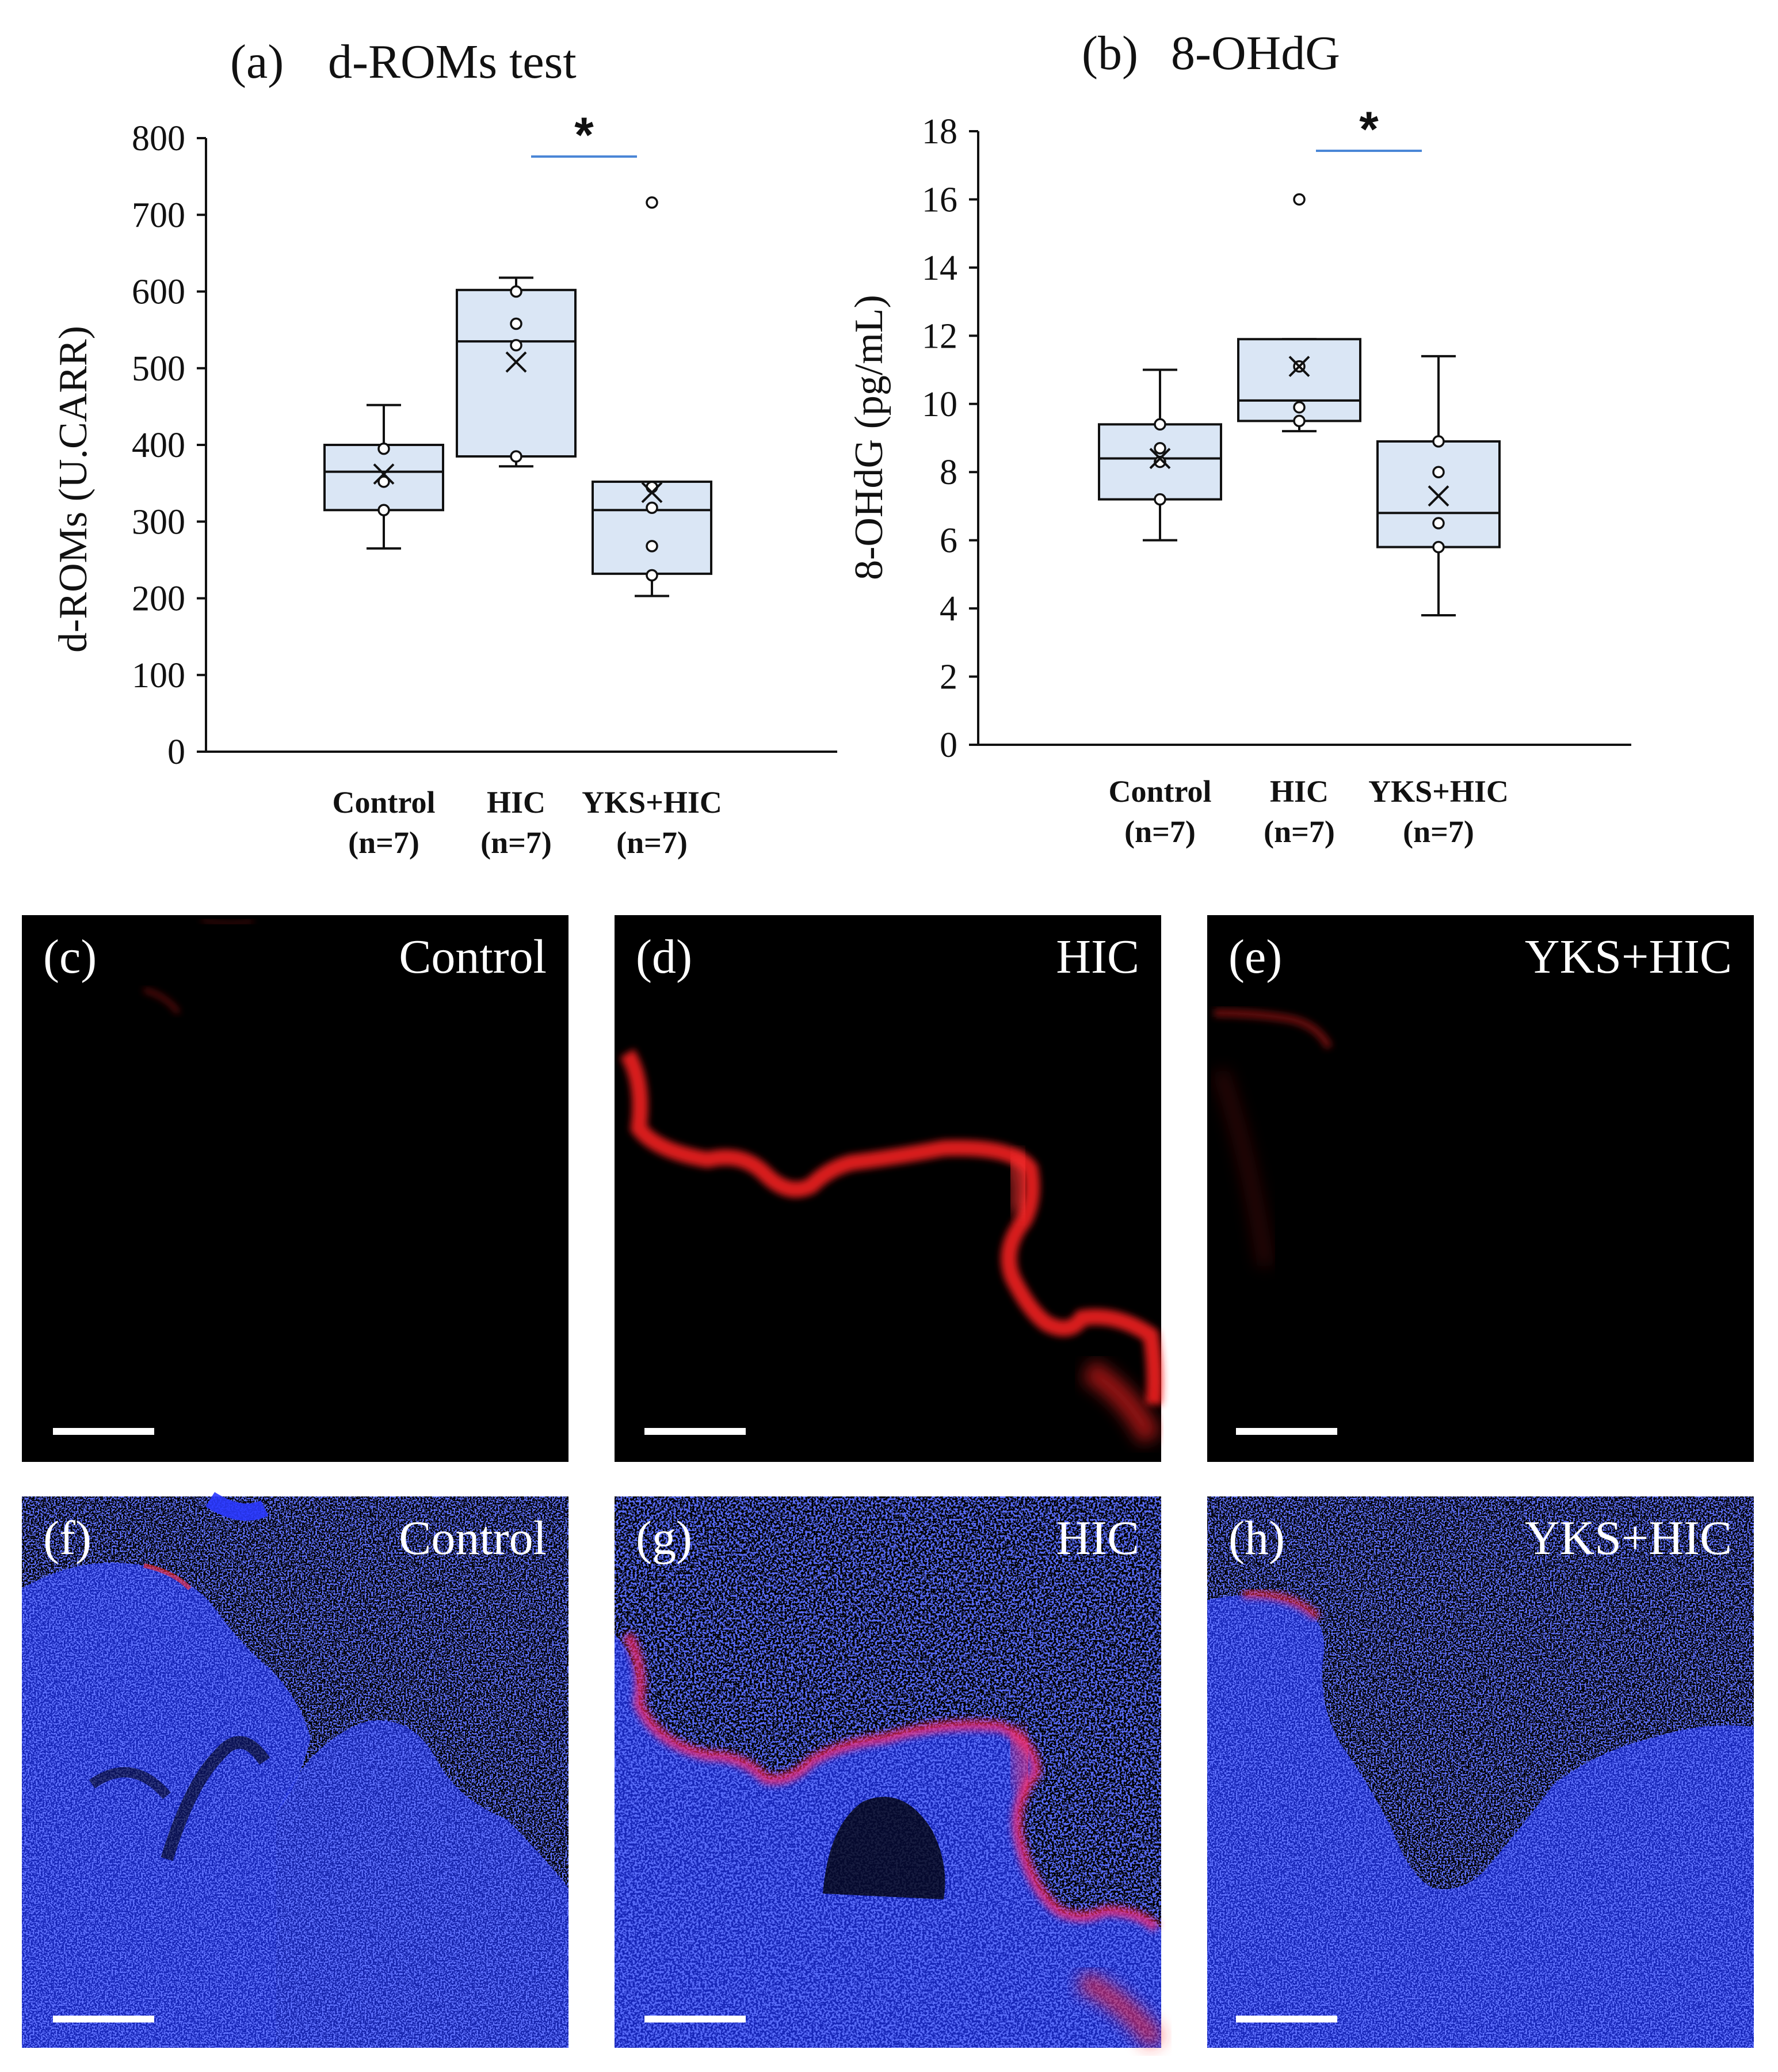  What do you see at coordinates (473, 957) in the screenshot?
I see `micrograph-c-group: Control` at bounding box center [473, 957].